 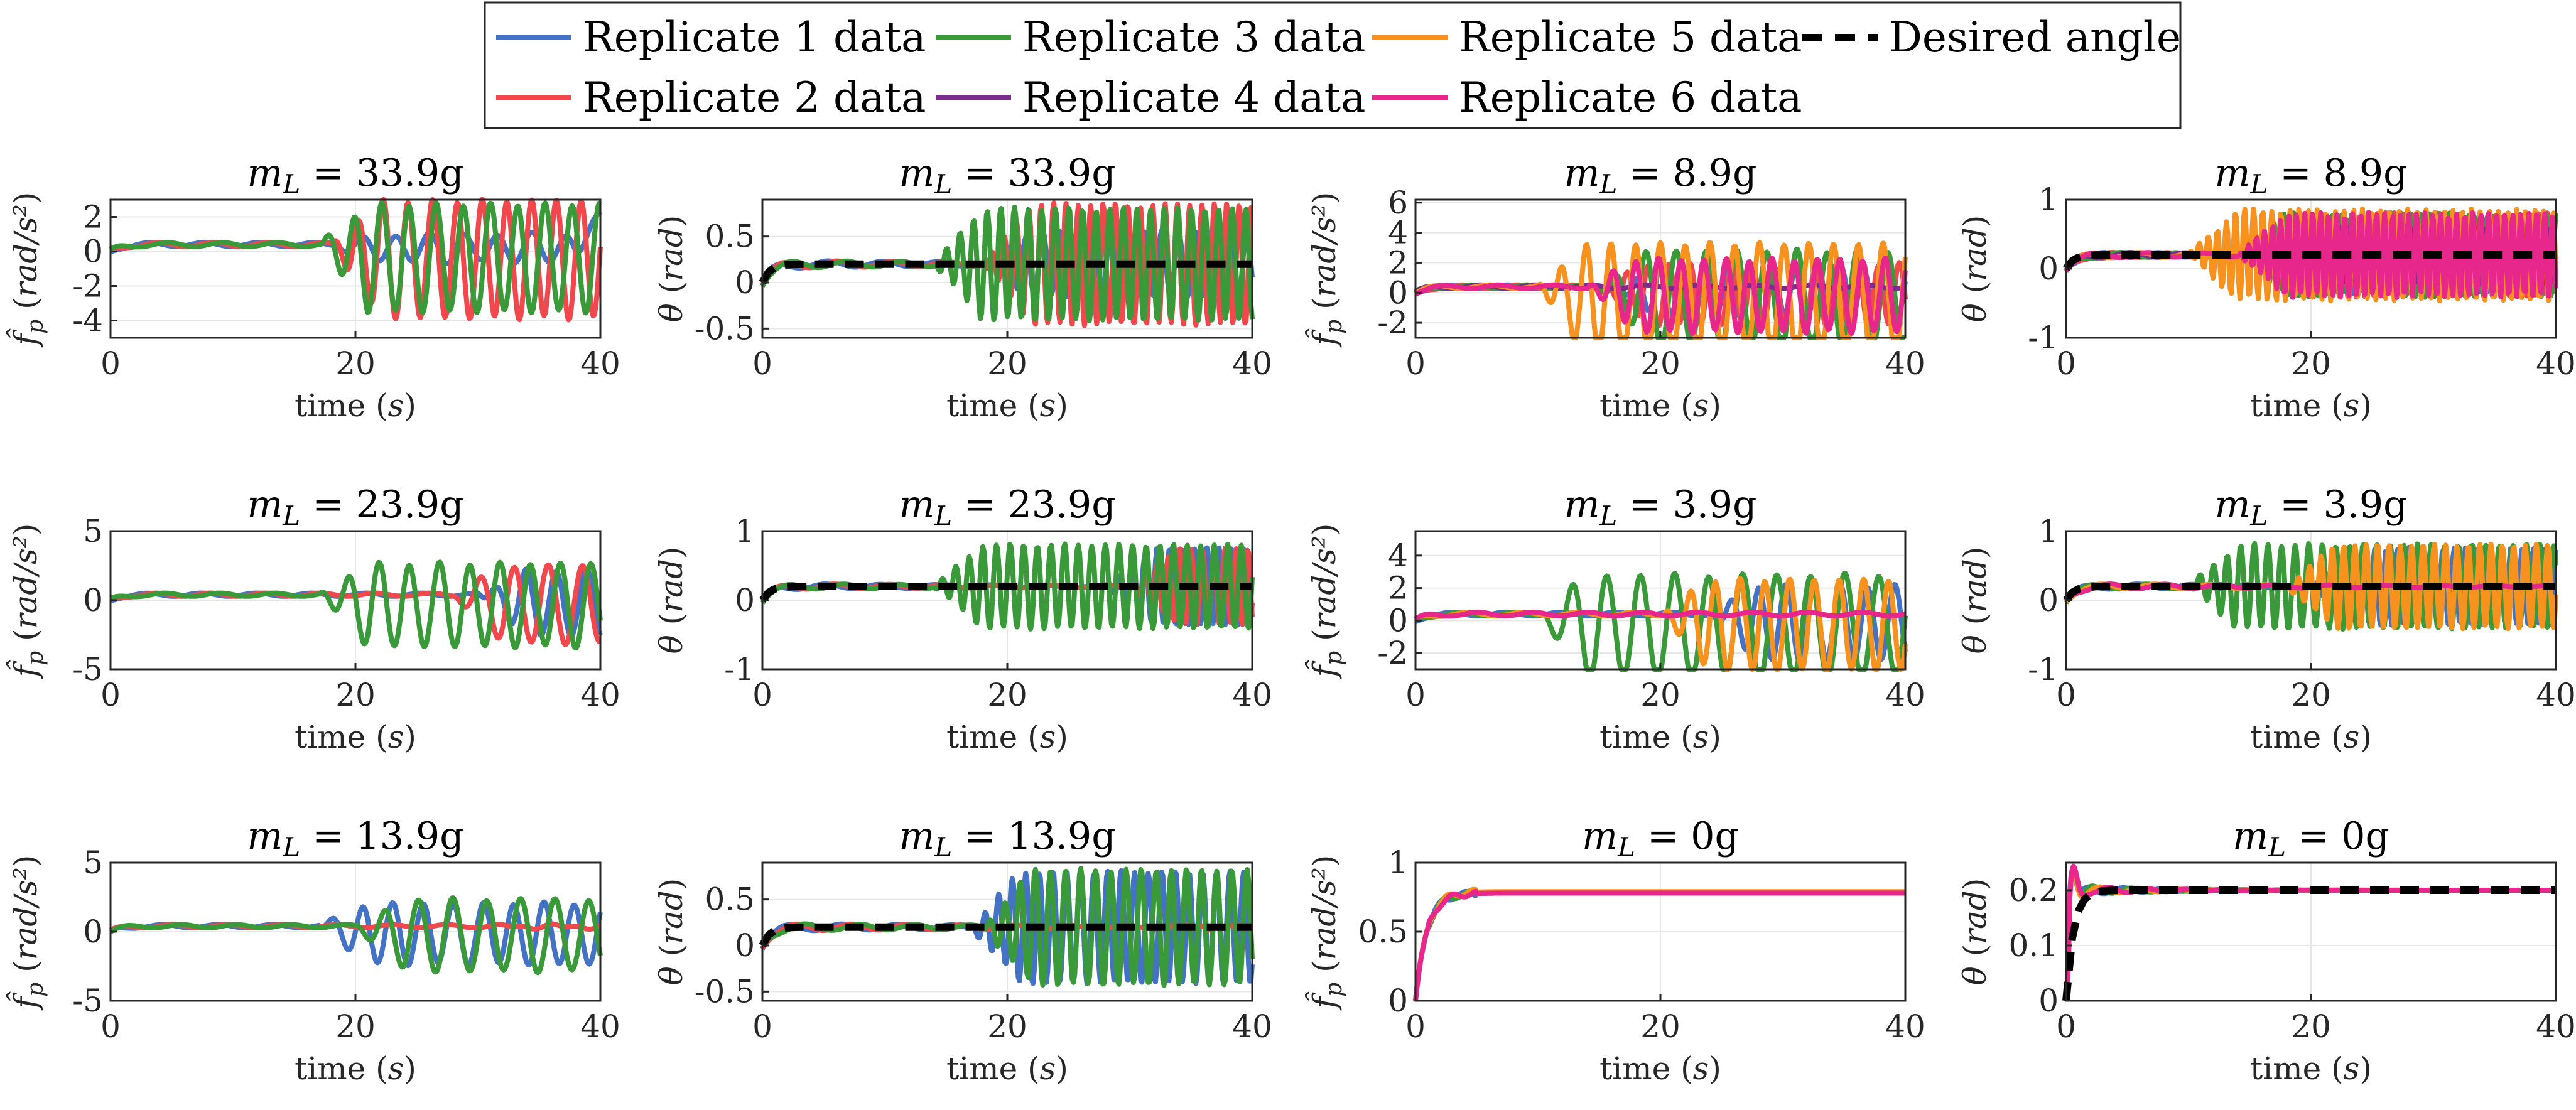 I want to click on y-tick-label: -1, so click(x=2044, y=669).